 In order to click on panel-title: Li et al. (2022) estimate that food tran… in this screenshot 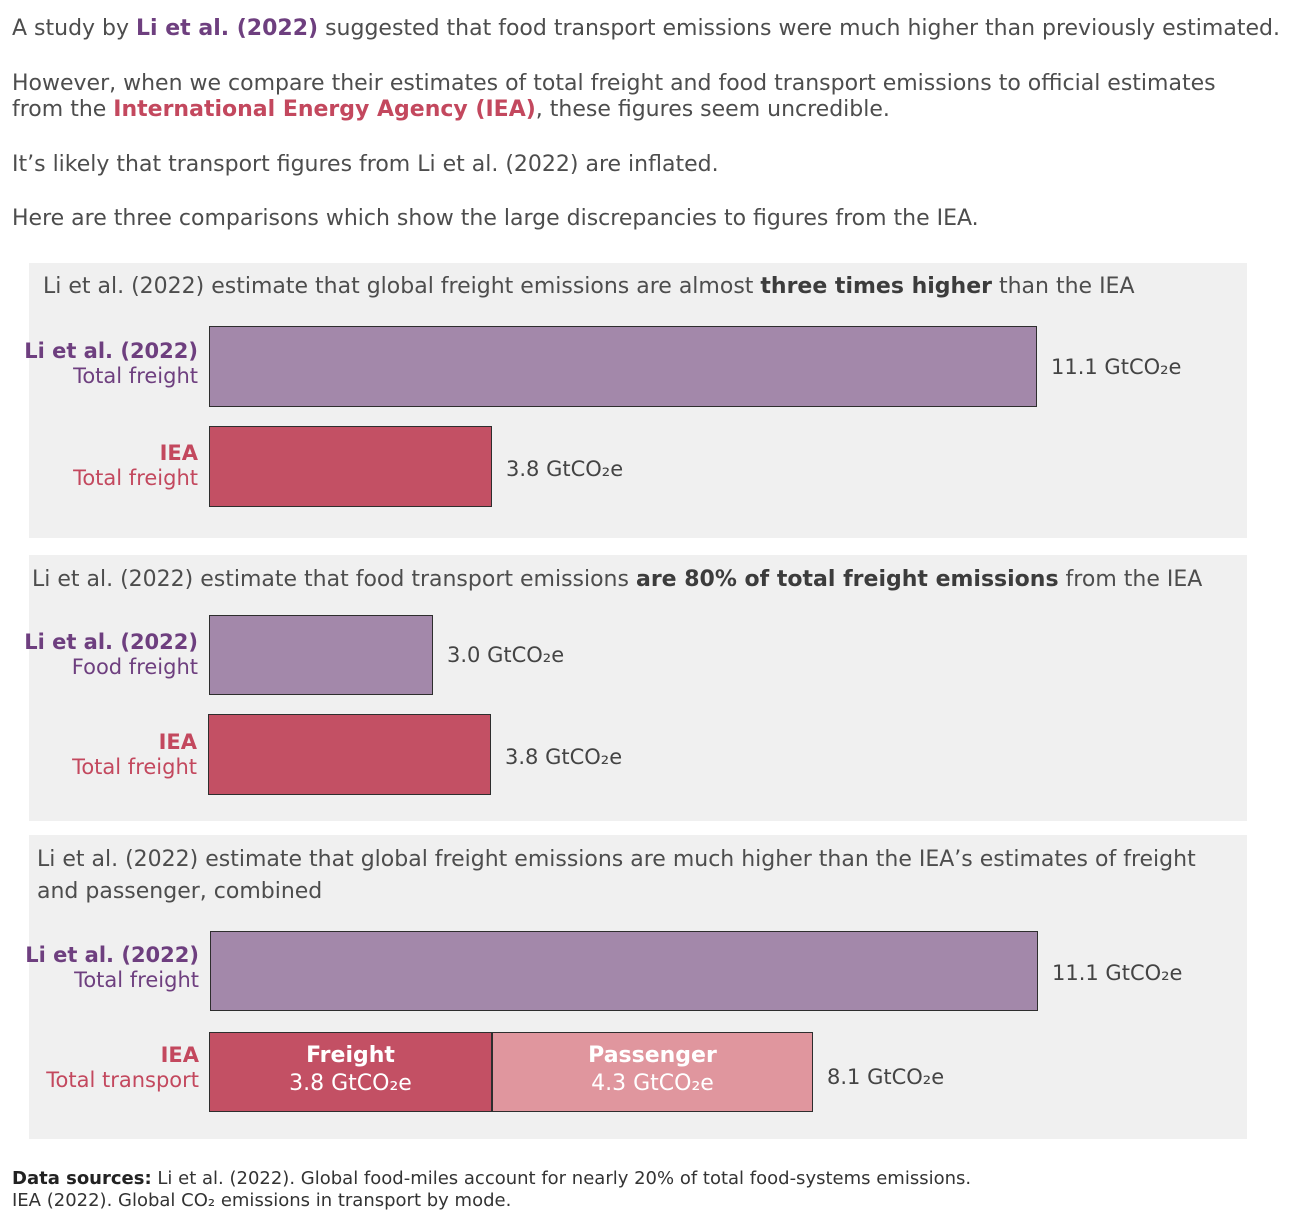, I will do `click(617, 580)`.